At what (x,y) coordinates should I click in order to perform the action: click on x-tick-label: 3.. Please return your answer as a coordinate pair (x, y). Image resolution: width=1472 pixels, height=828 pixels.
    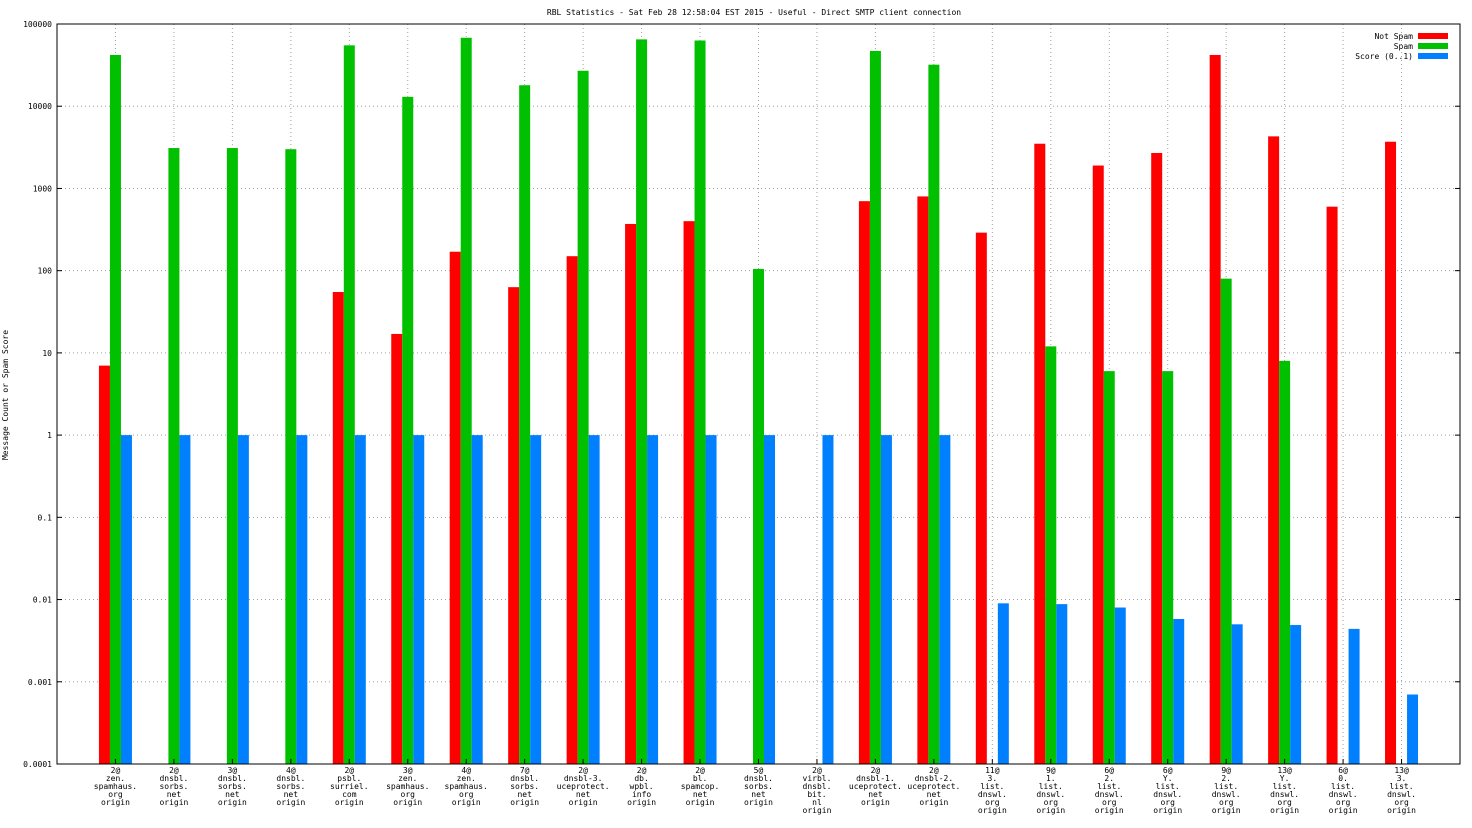
    Looking at the image, I should click on (1402, 778).